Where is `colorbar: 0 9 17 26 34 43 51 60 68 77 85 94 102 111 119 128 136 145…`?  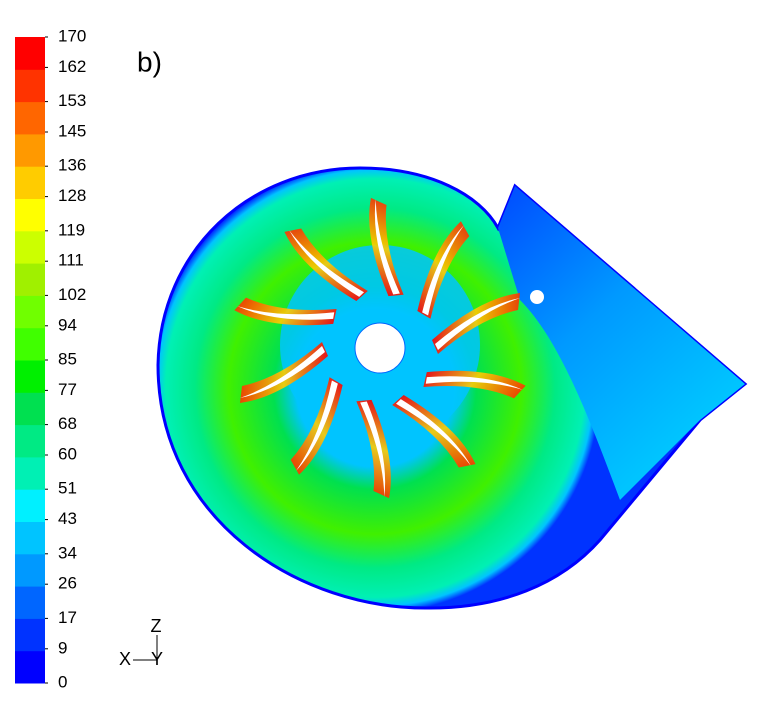
colorbar: 0 9 17 26 34 43 51 60 68 77 85 94 102 111 119 128 136 145… is located at coordinates (50, 358).